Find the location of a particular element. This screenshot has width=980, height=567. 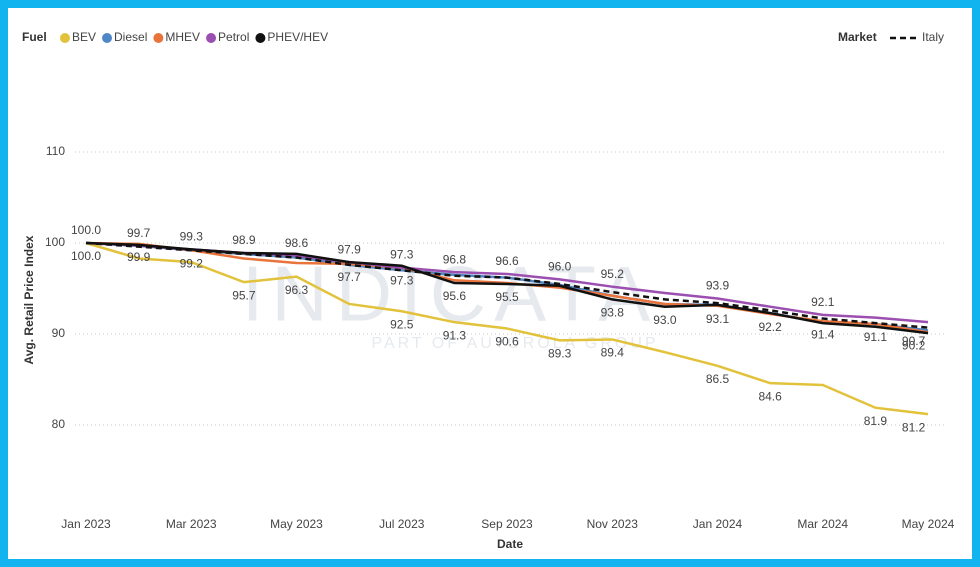

y-tick-label: 90 is located at coordinates (59, 333).